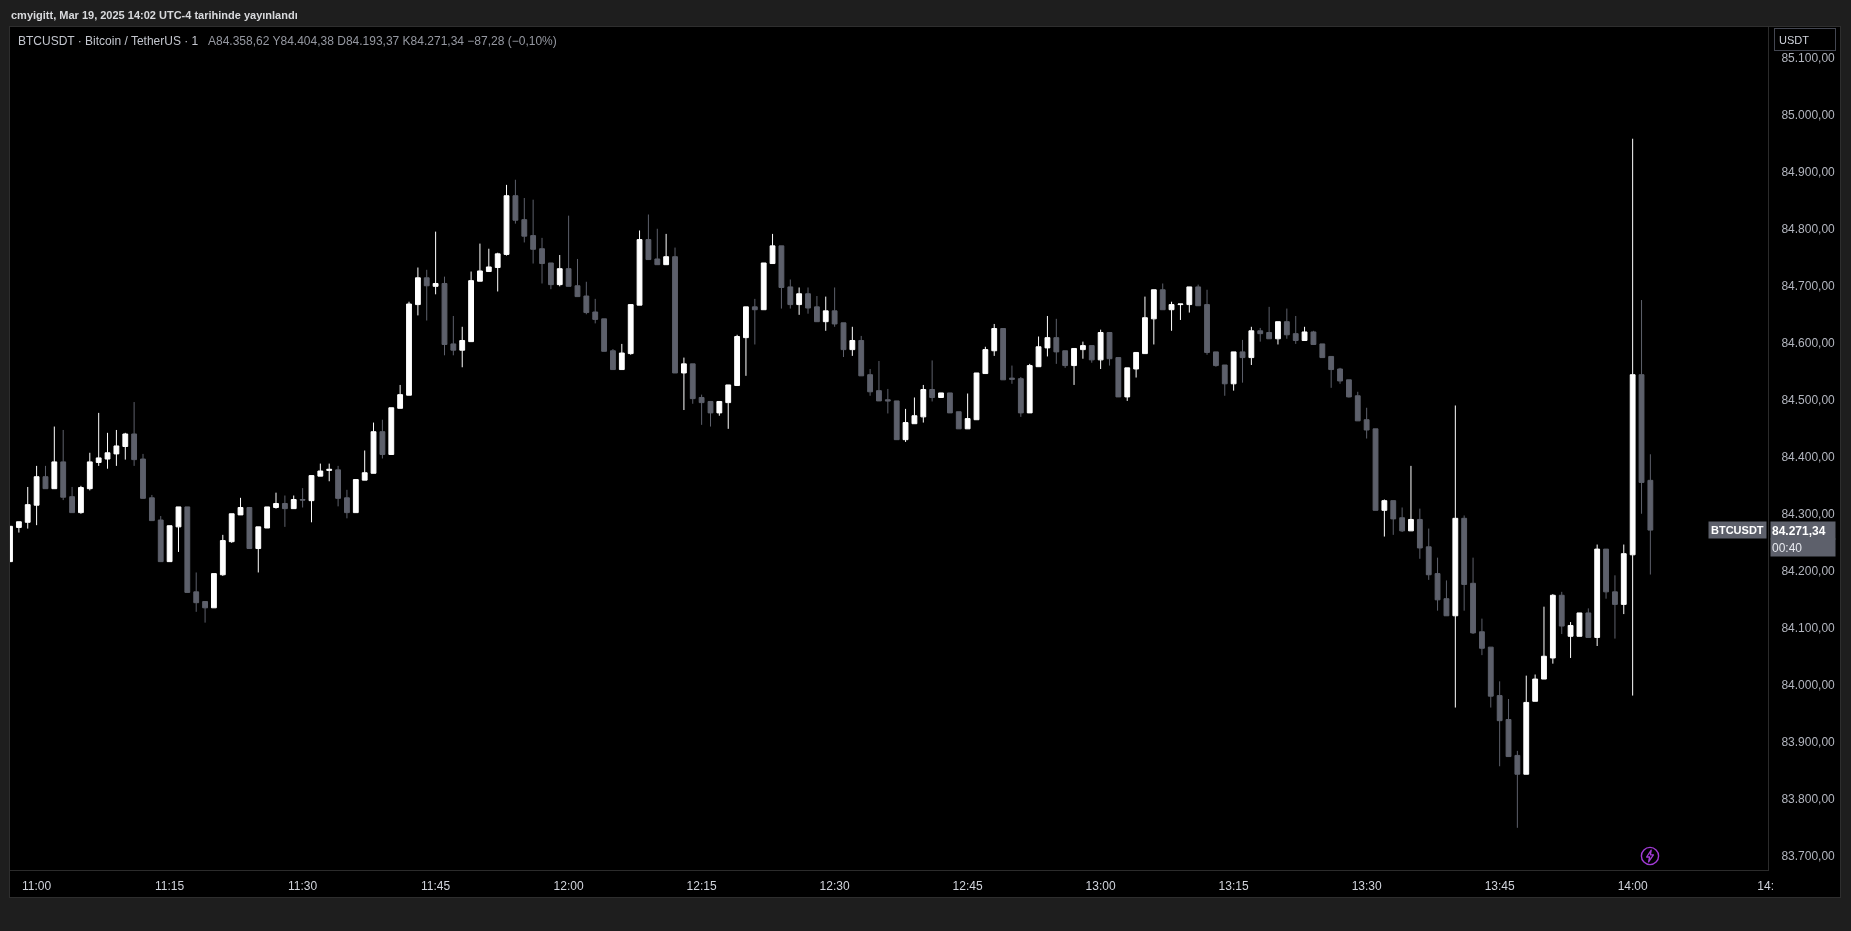  Describe the element at coordinates (1799, 530) in the screenshot. I see `text: 84.271,34` at that location.